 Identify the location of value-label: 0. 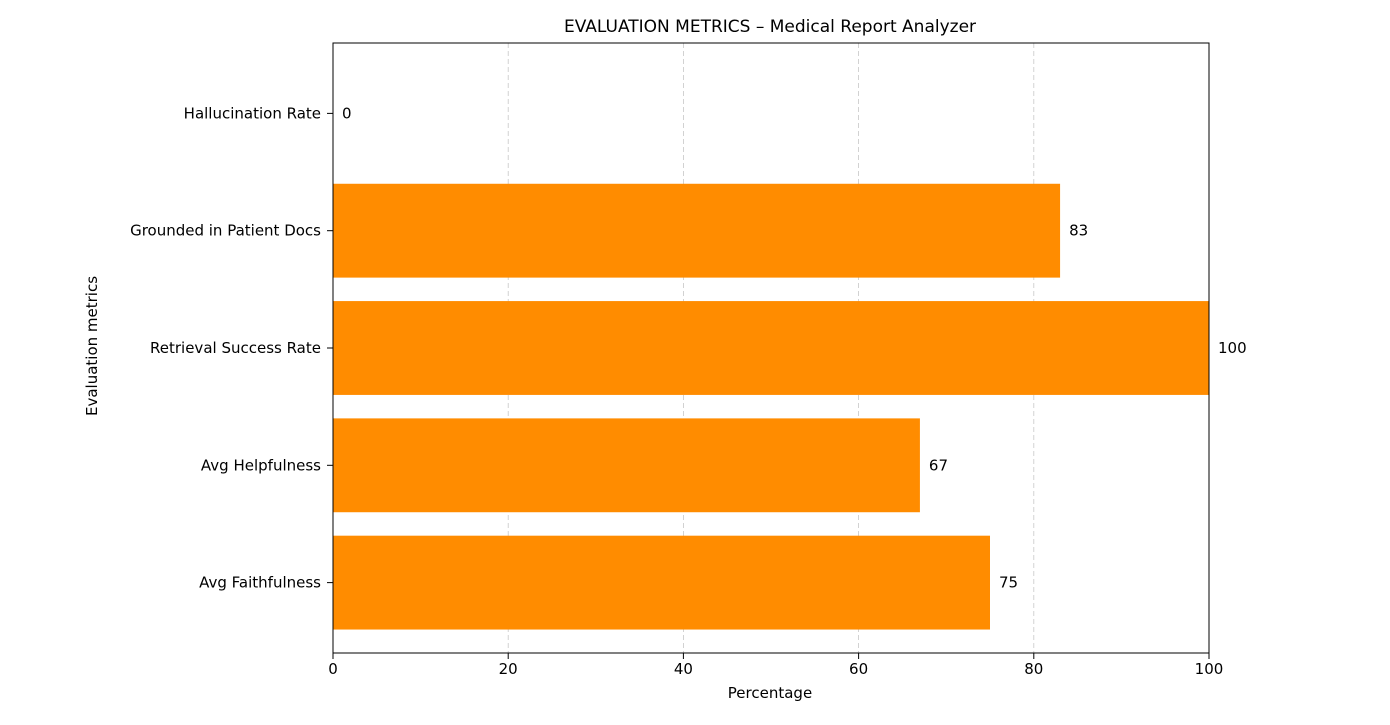
(347, 113).